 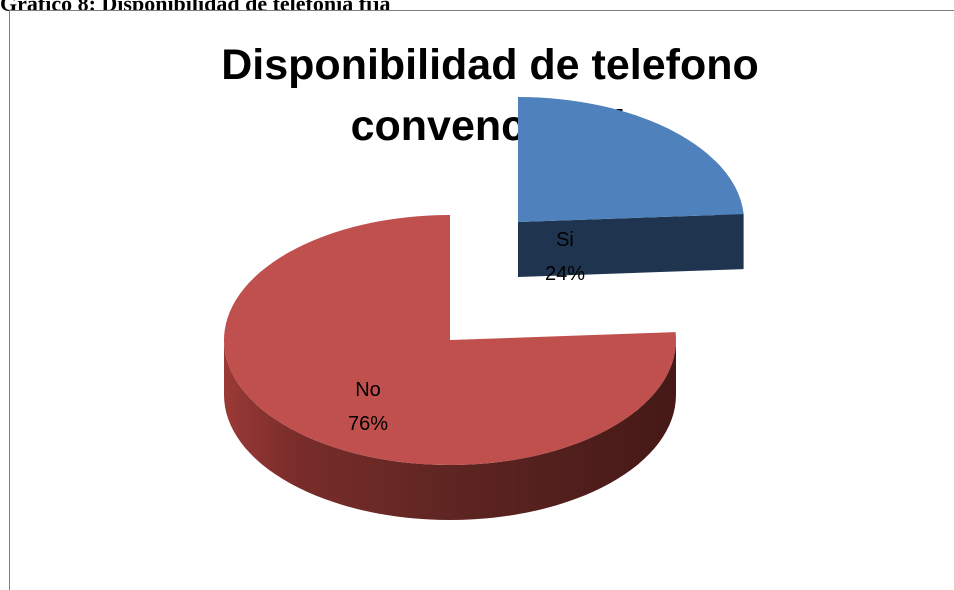 I want to click on pie-slice-side-no, so click(x=450, y=430).